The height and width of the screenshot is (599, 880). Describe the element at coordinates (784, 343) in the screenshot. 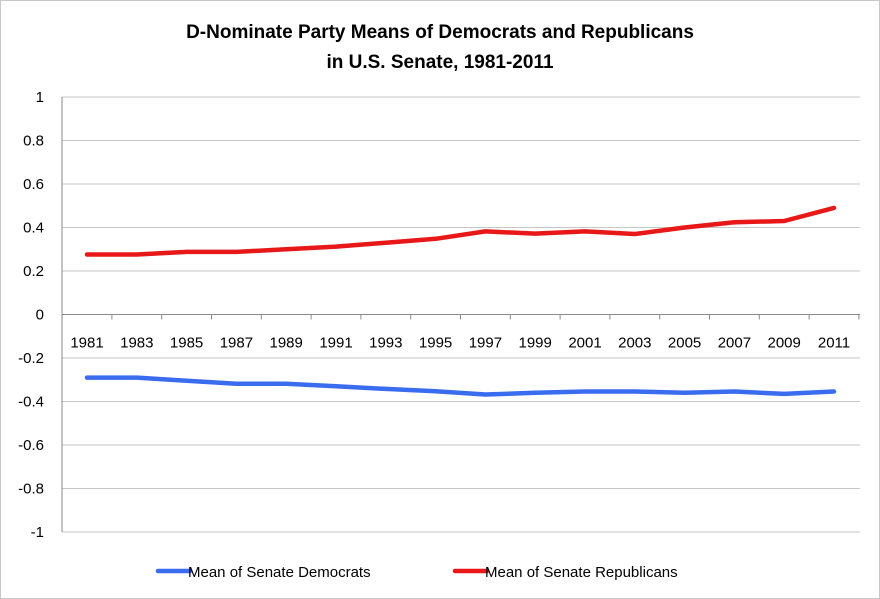

I see `x-tick-label: 2009` at that location.